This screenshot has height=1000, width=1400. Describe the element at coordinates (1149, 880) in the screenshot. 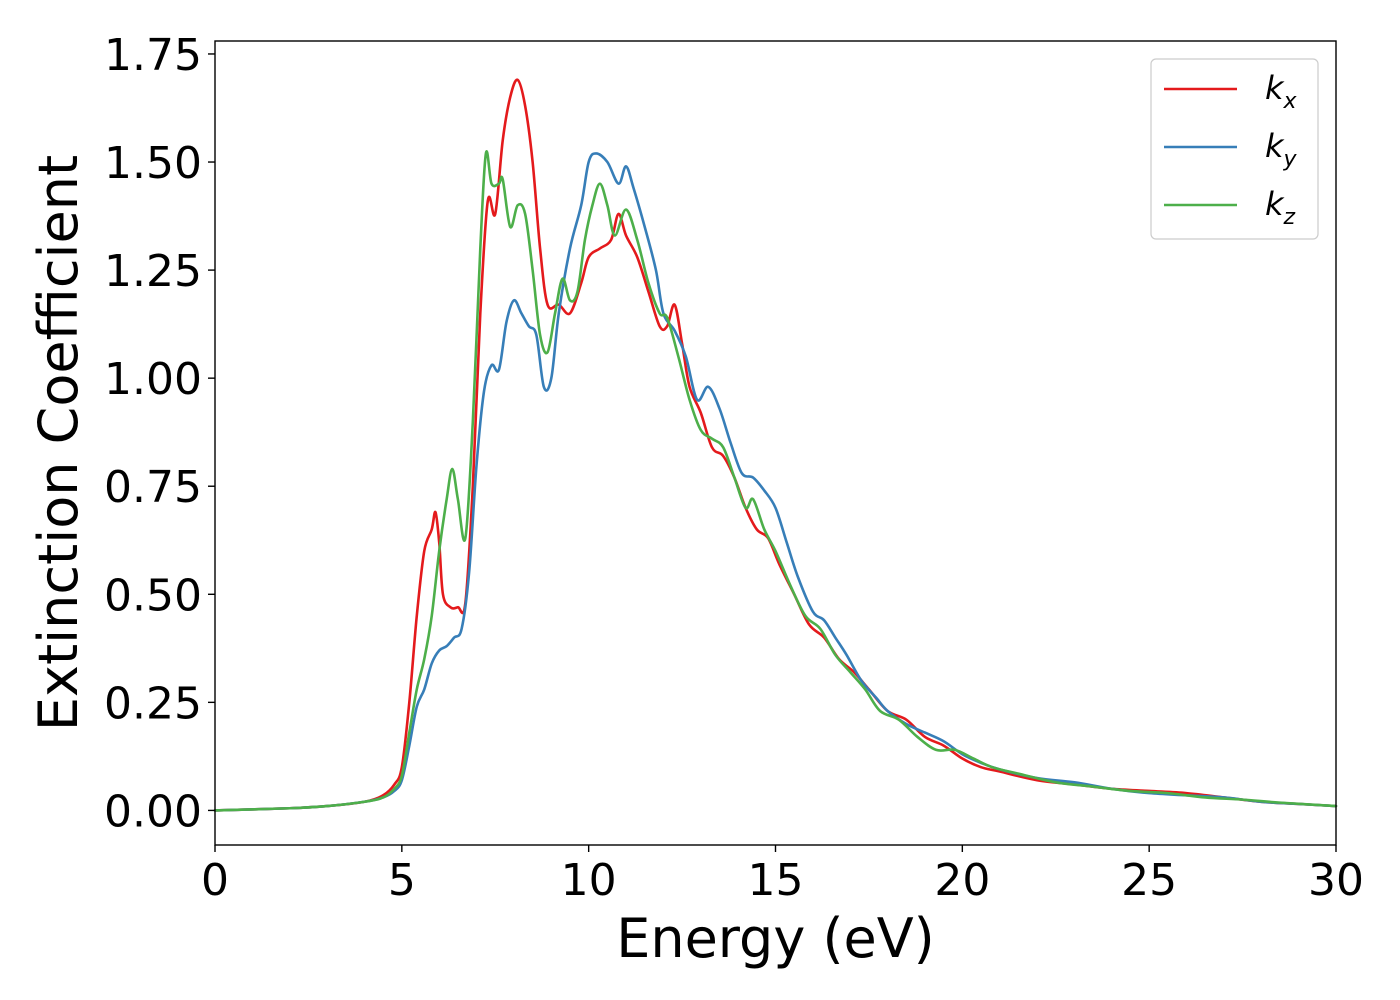

I see `x-tick-label: 25` at that location.